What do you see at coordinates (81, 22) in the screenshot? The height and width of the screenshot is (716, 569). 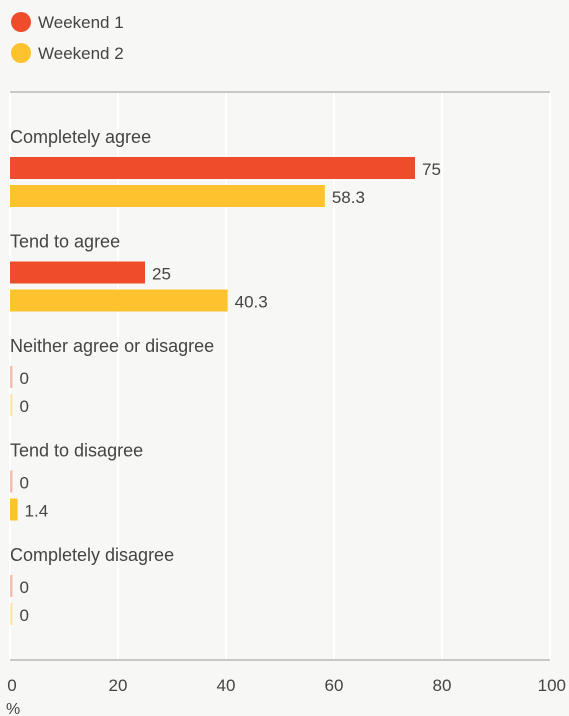 I see `legend-label: Weekend 1` at bounding box center [81, 22].